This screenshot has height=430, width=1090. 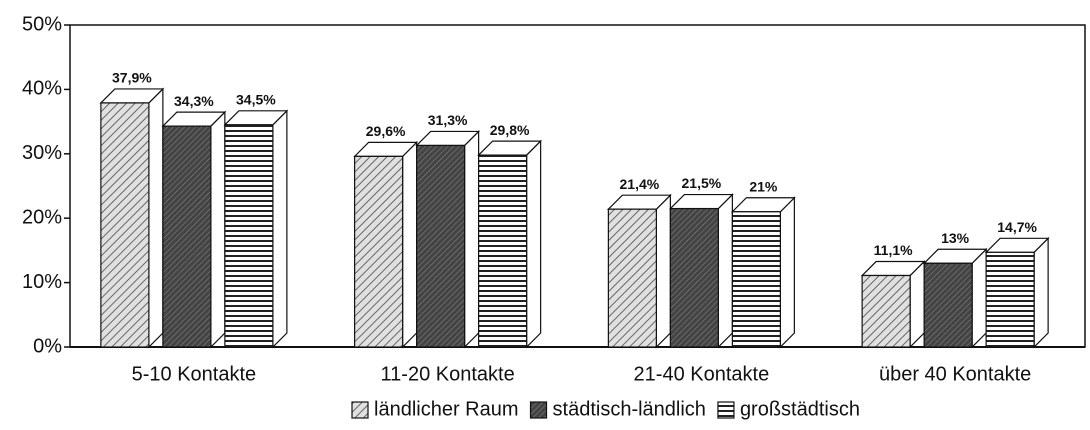 I want to click on y-tick-label: 10%, so click(x=42, y=282).